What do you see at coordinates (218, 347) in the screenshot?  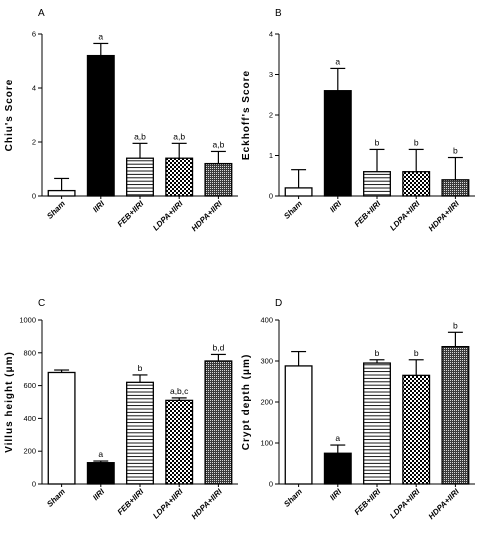 I see `significance-label: b,d` at bounding box center [218, 347].